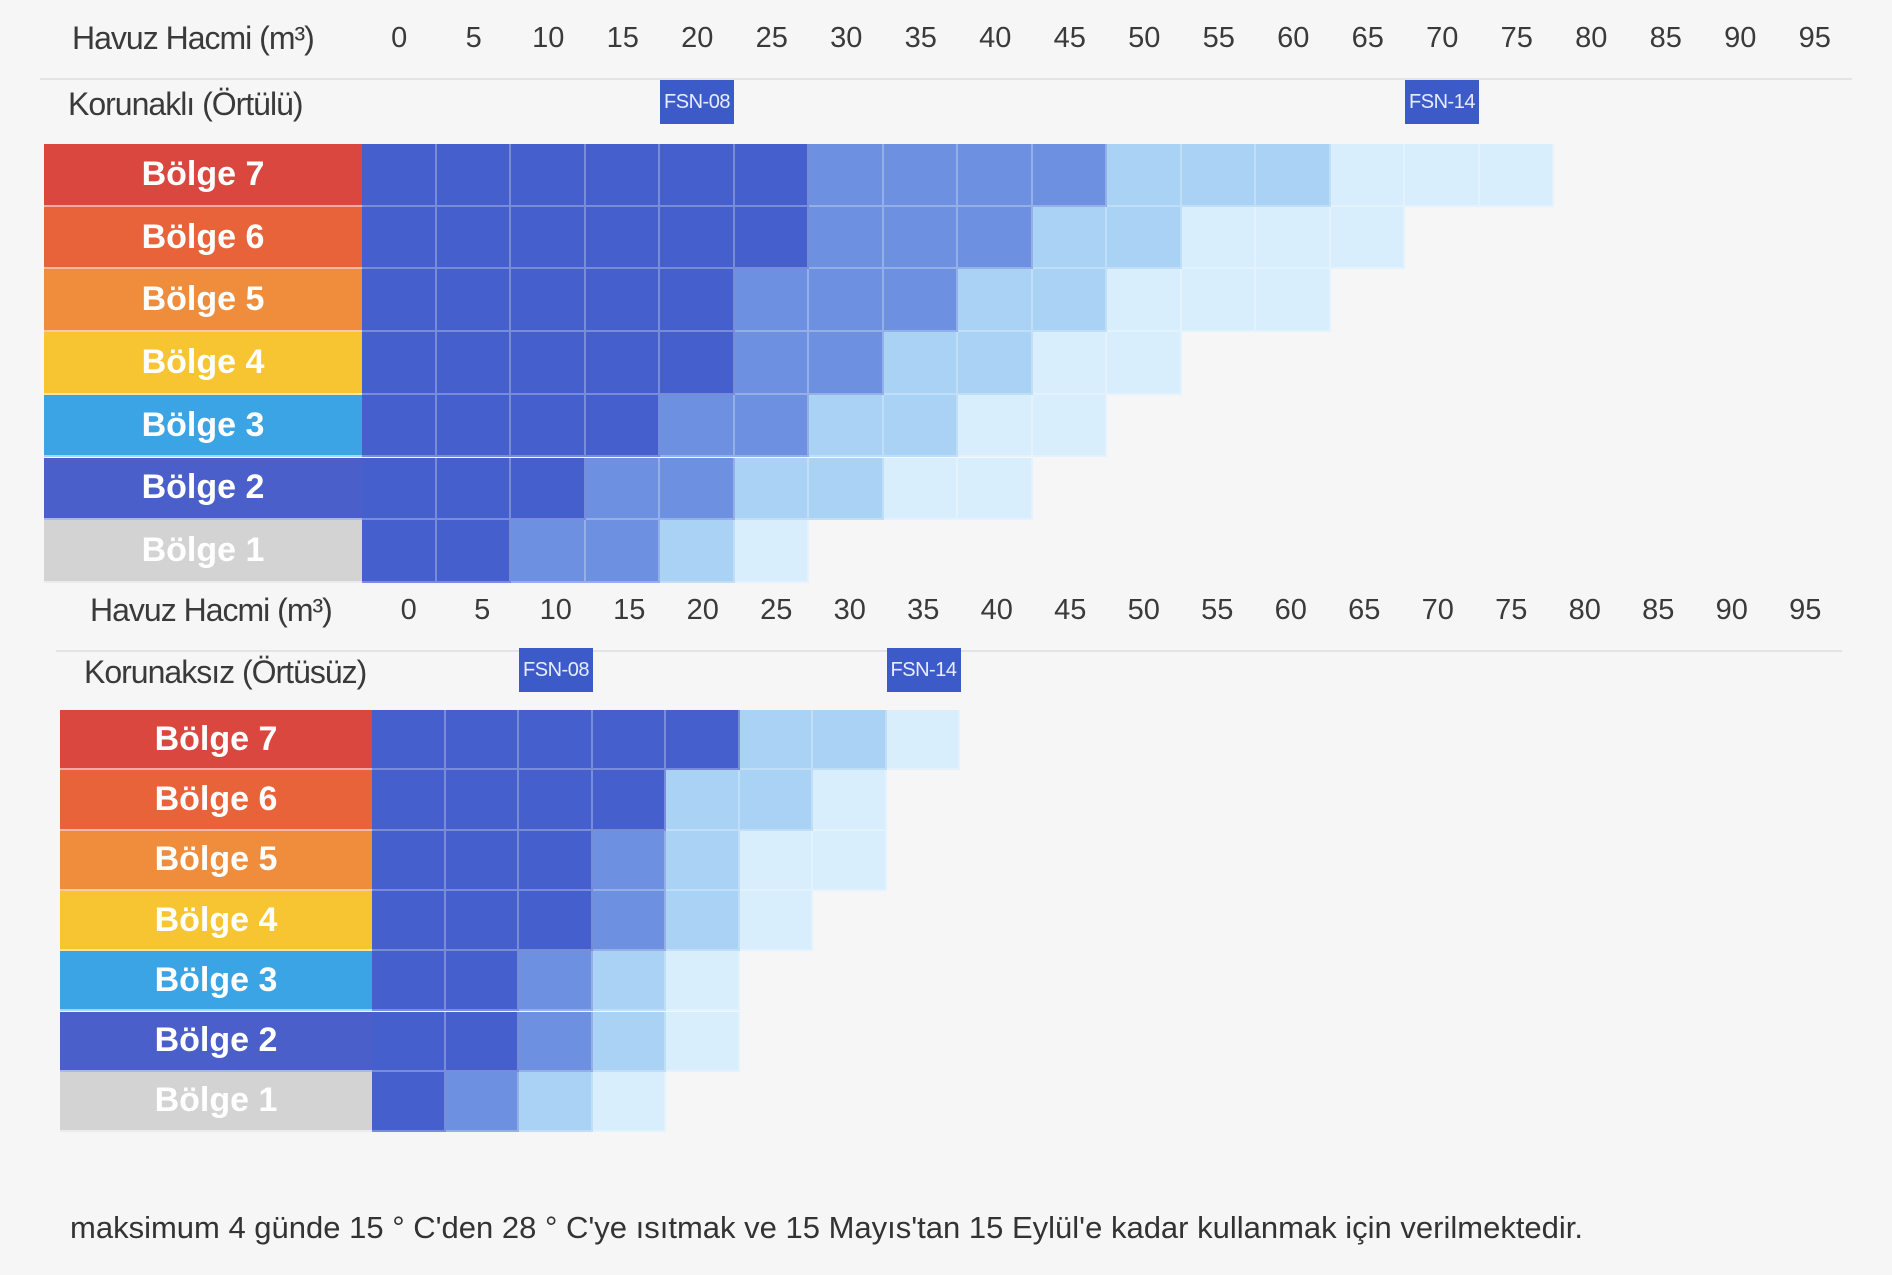 Image resolution: width=1892 pixels, height=1275 pixels. What do you see at coordinates (1591, 38) in the screenshot?
I see `x-tick-label: 80` at bounding box center [1591, 38].